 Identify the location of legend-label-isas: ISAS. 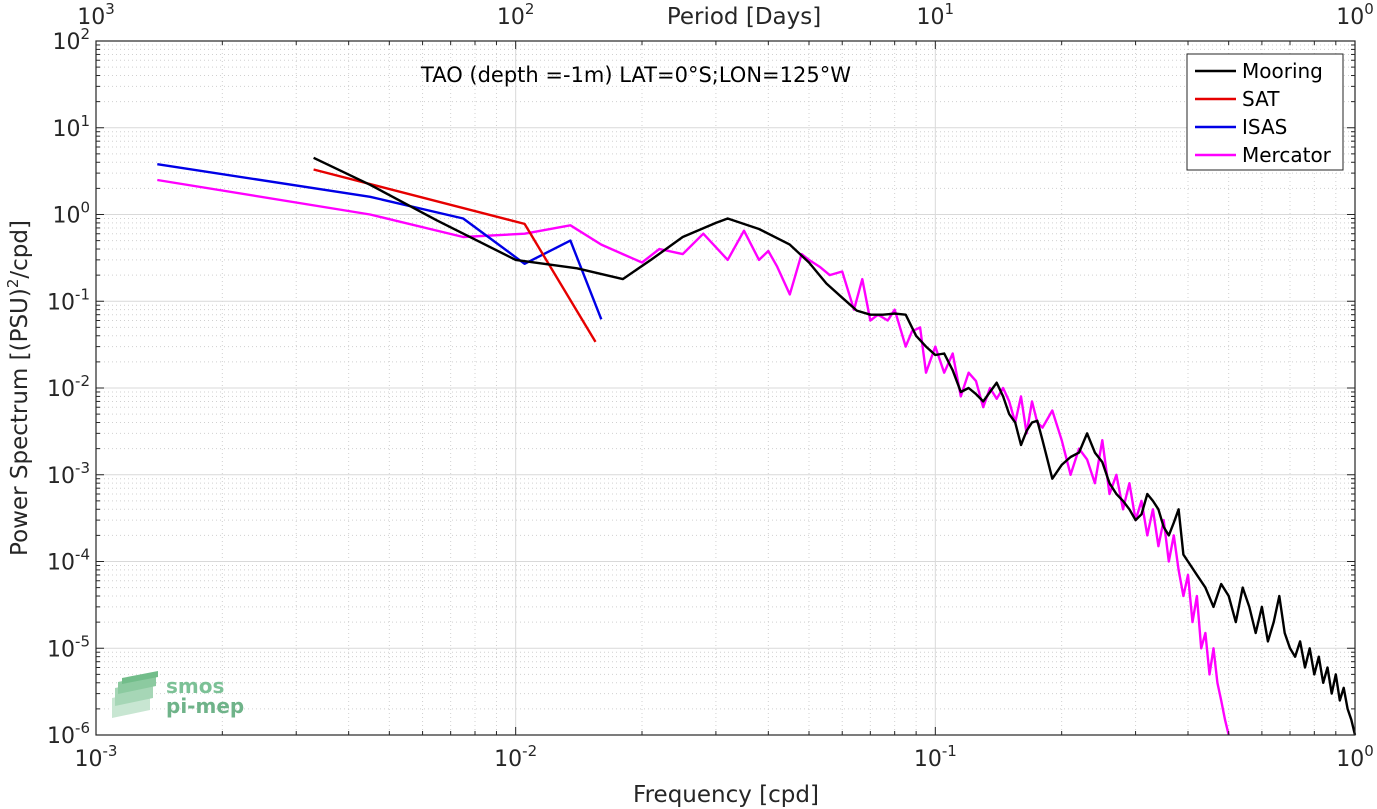
(1264, 127).